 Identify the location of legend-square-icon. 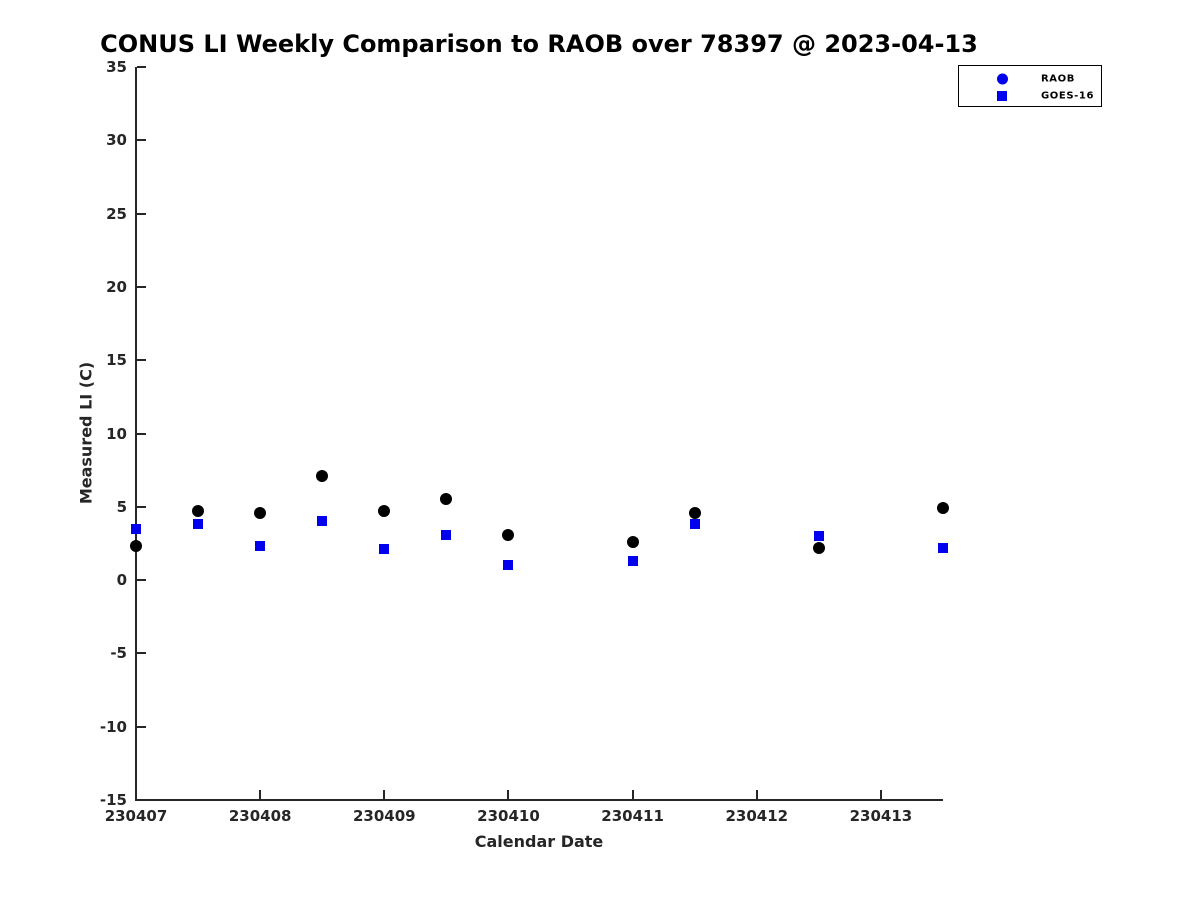
(1002, 95).